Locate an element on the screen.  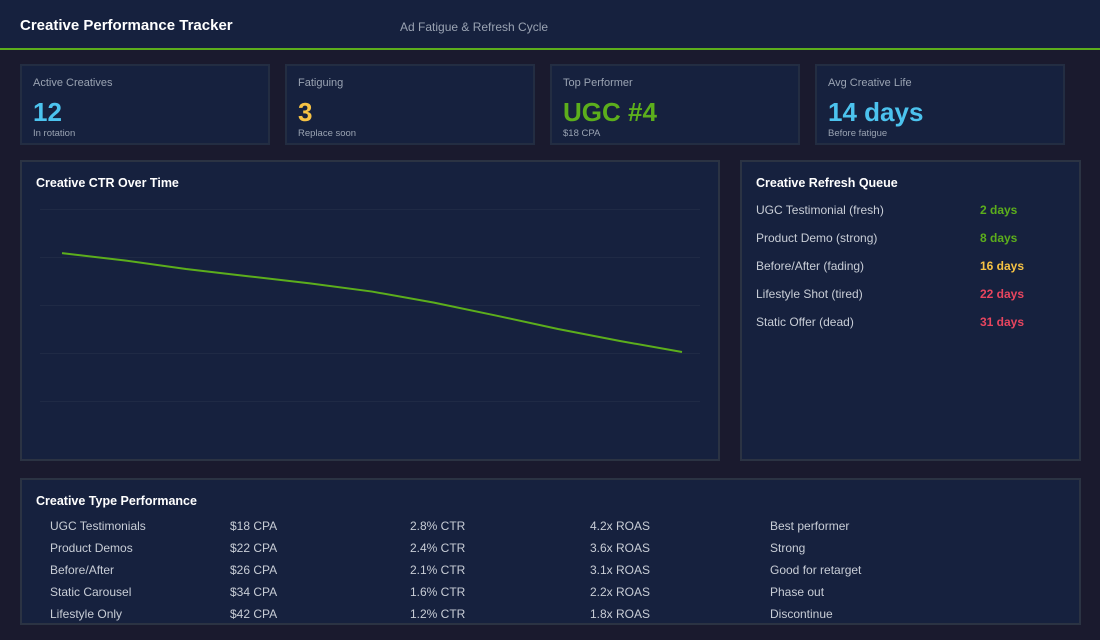
cell-cpa: $22 CPA is located at coordinates (254, 548).